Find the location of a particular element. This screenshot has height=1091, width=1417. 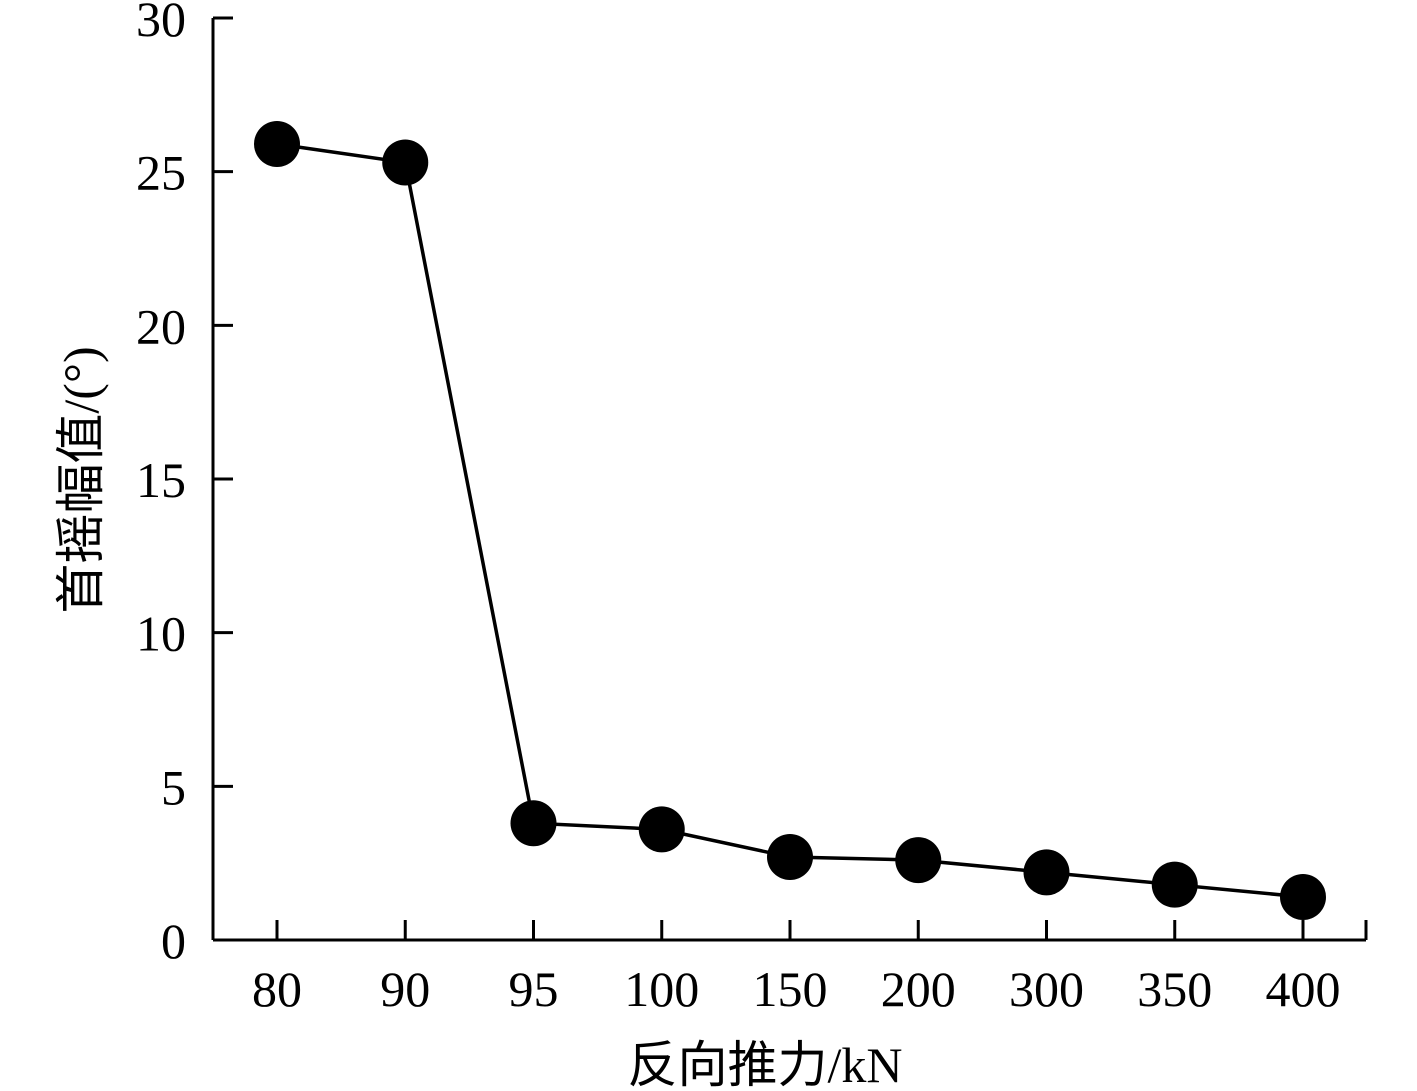

y-axis: 0 5 10 15 20 25 30 is located at coordinates (184, 484).